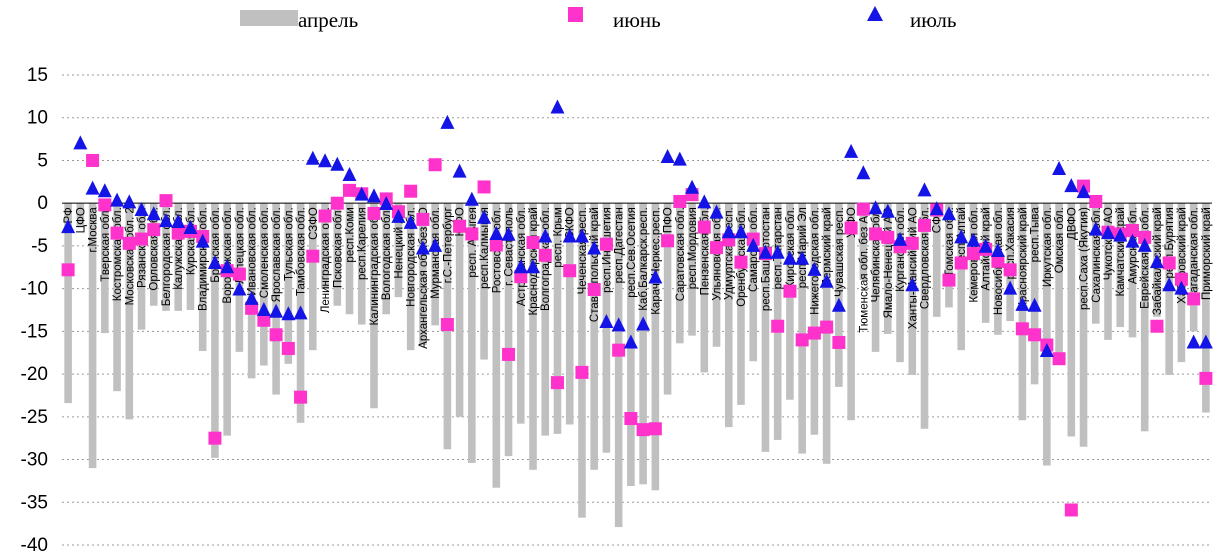  Describe the element at coordinates (277, 254) in the screenshot. I see `x-tick-label: Ярославская обл.` at that location.